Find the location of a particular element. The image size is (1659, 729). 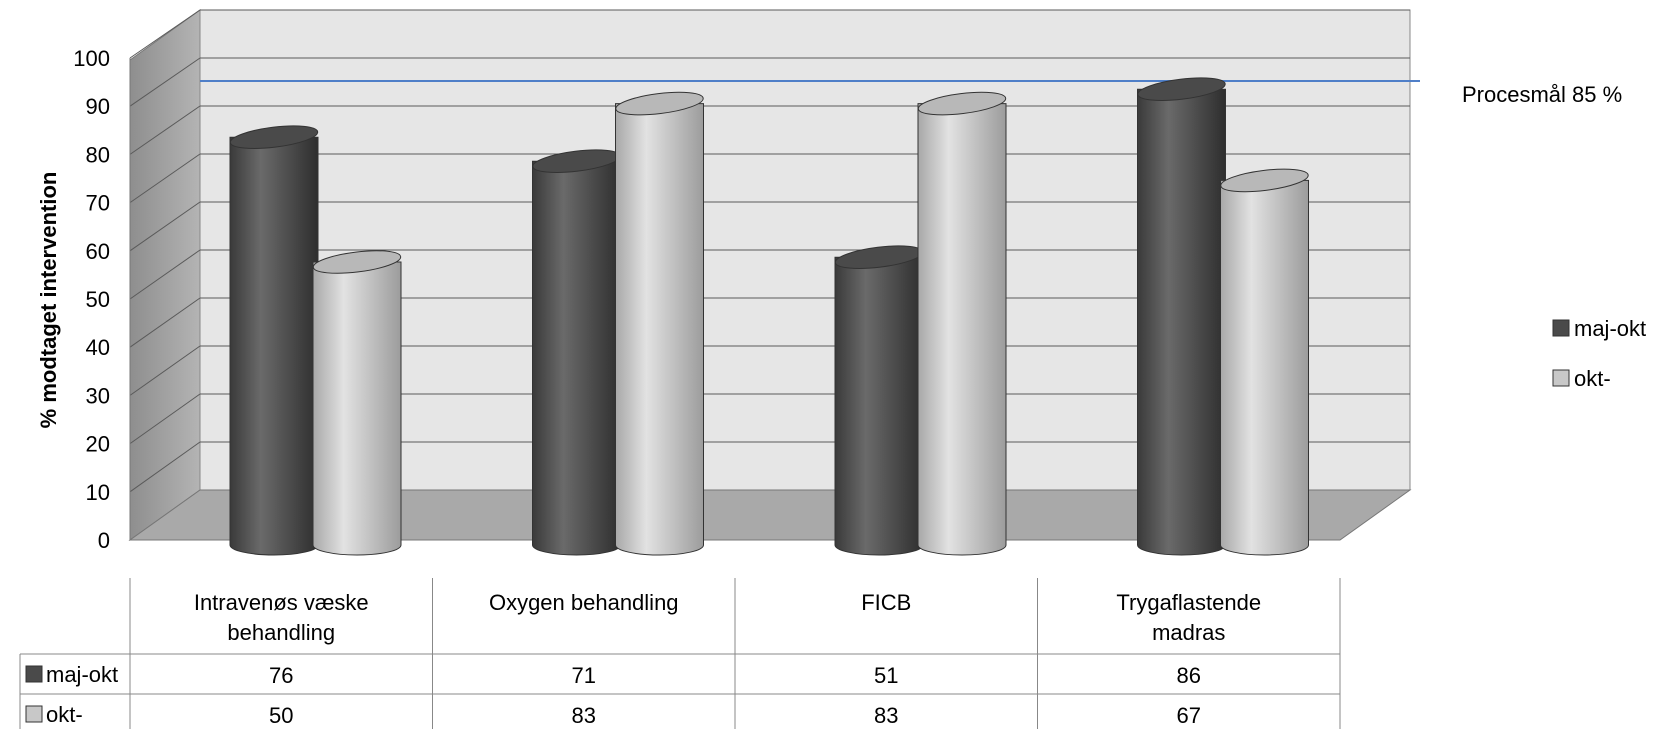

legend: maj-okt okt- is located at coordinates (1599, 353).